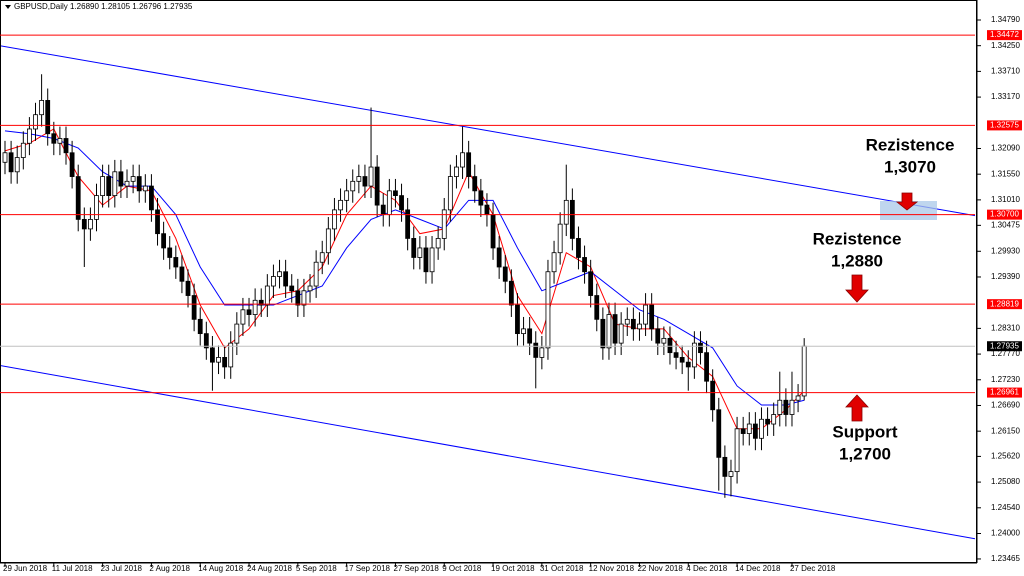 The image size is (1024, 576). Describe the element at coordinates (864, 431) in the screenshot. I see `annotation: Support` at that location.